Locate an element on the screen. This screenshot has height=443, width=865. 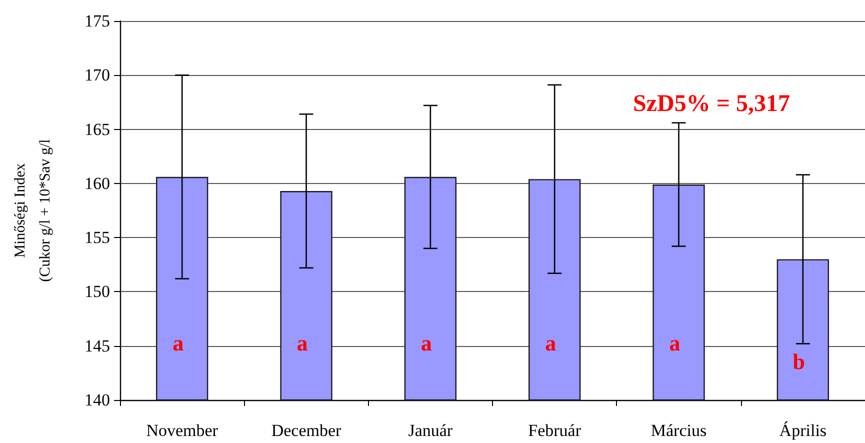
x-tick-label: Április is located at coordinates (803, 430).